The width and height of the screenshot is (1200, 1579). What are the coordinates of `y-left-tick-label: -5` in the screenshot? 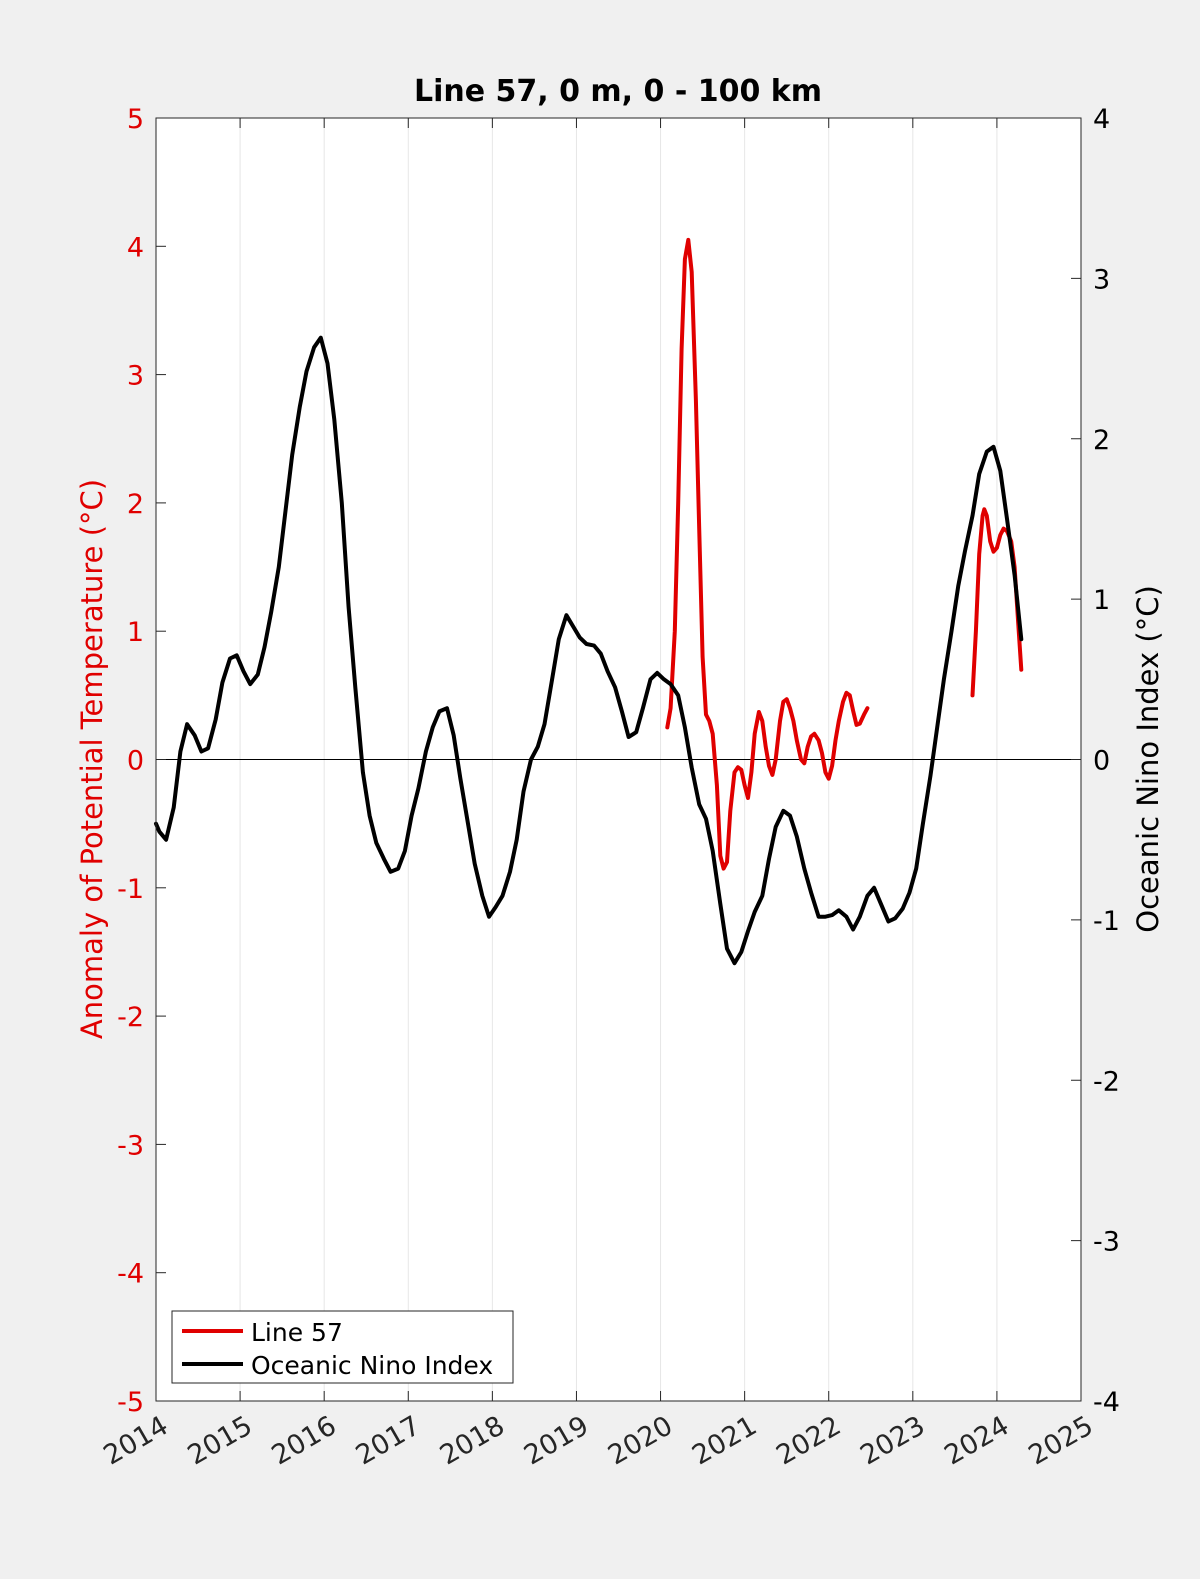 It's located at (130, 1402).